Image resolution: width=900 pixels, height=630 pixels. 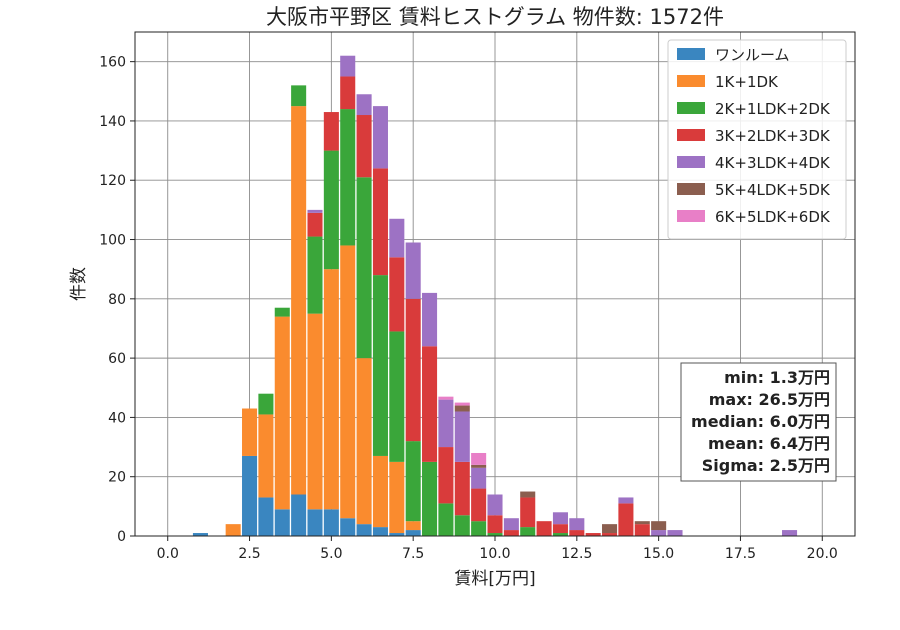 What do you see at coordinates (576, 554) in the screenshot?
I see `x-tick-label: 12.5` at bounding box center [576, 554].